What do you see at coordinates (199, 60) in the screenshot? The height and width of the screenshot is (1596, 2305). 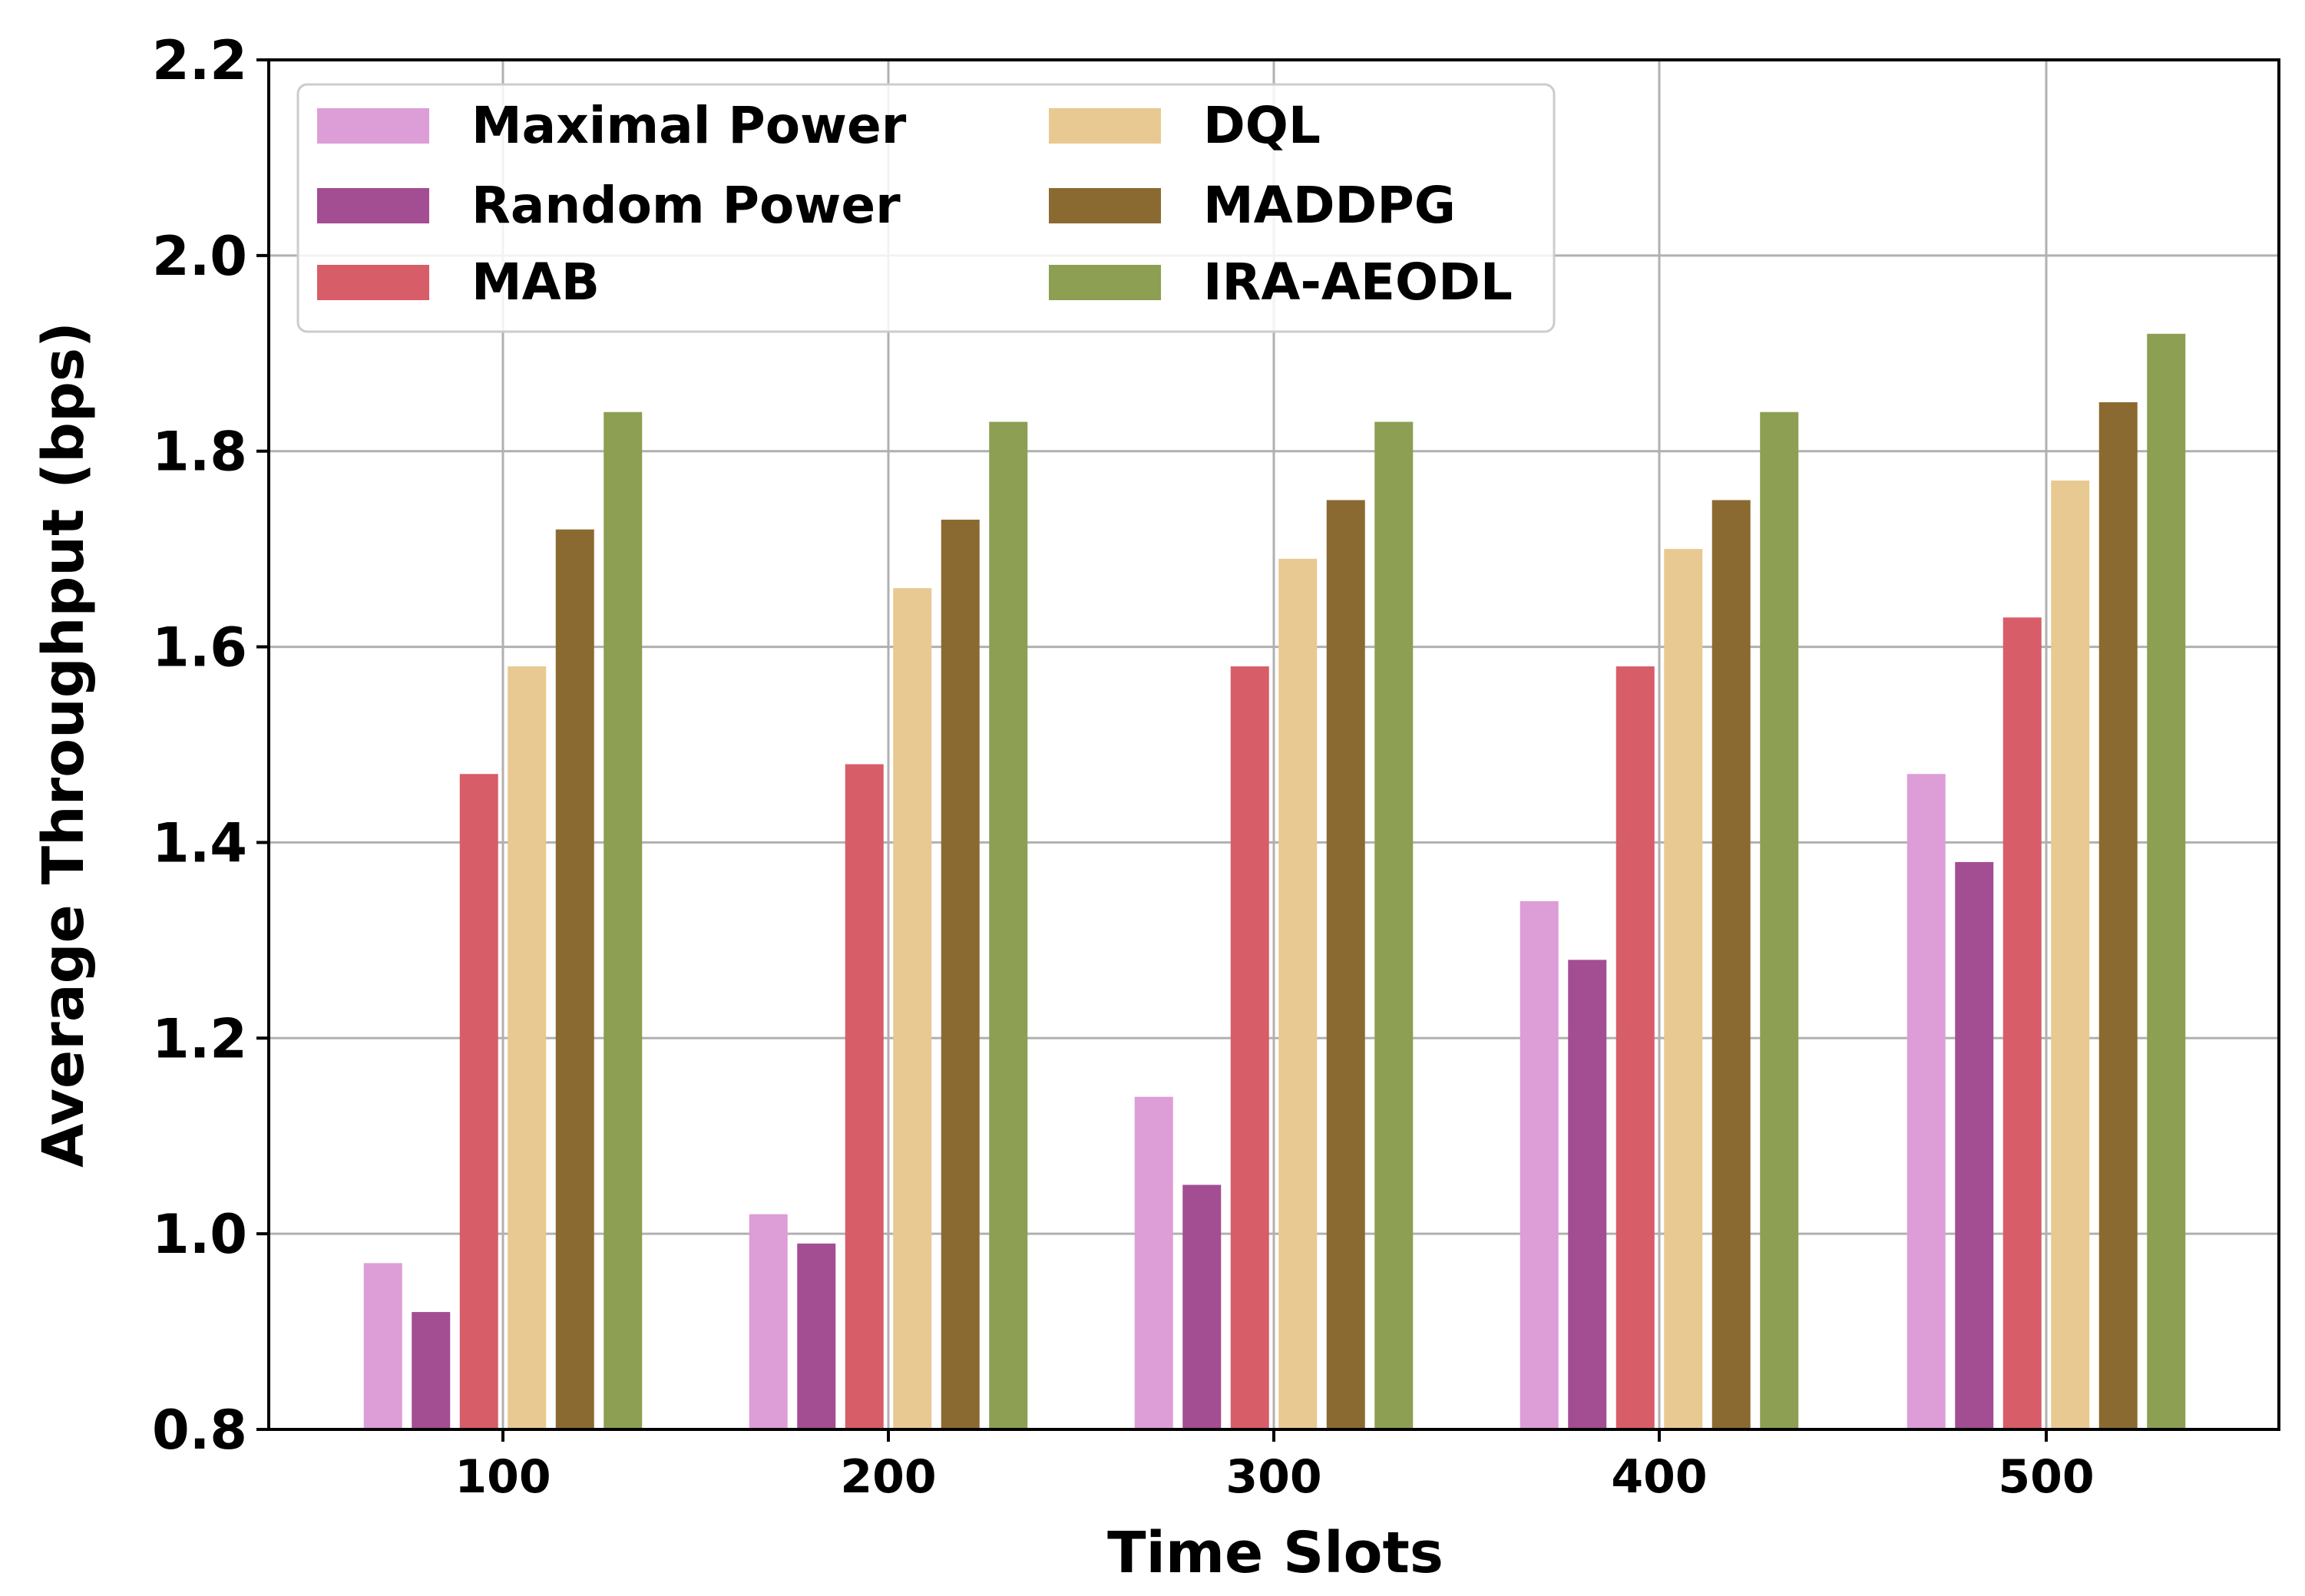 I see `y-tick-label: 2.2` at bounding box center [199, 60].